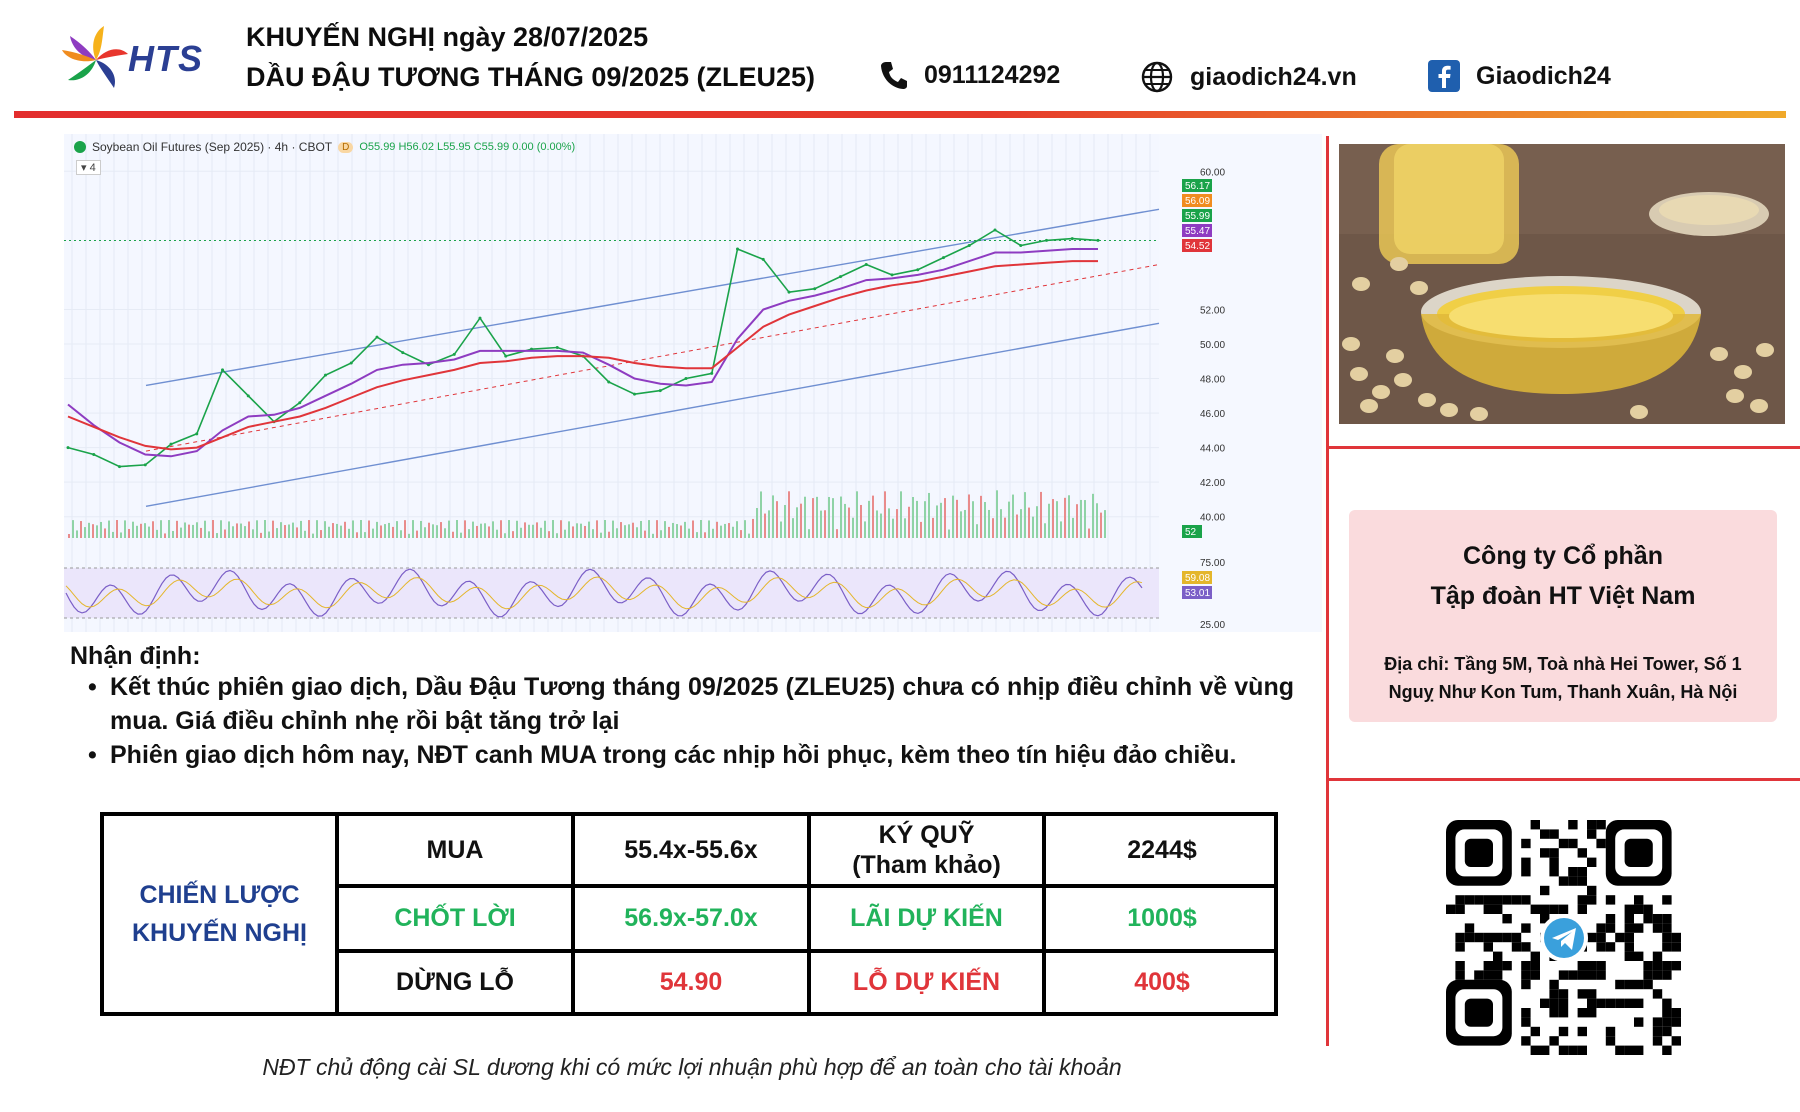  What do you see at coordinates (1248, 77) in the screenshot?
I see `website-contact: giaodich24.vn` at bounding box center [1248, 77].